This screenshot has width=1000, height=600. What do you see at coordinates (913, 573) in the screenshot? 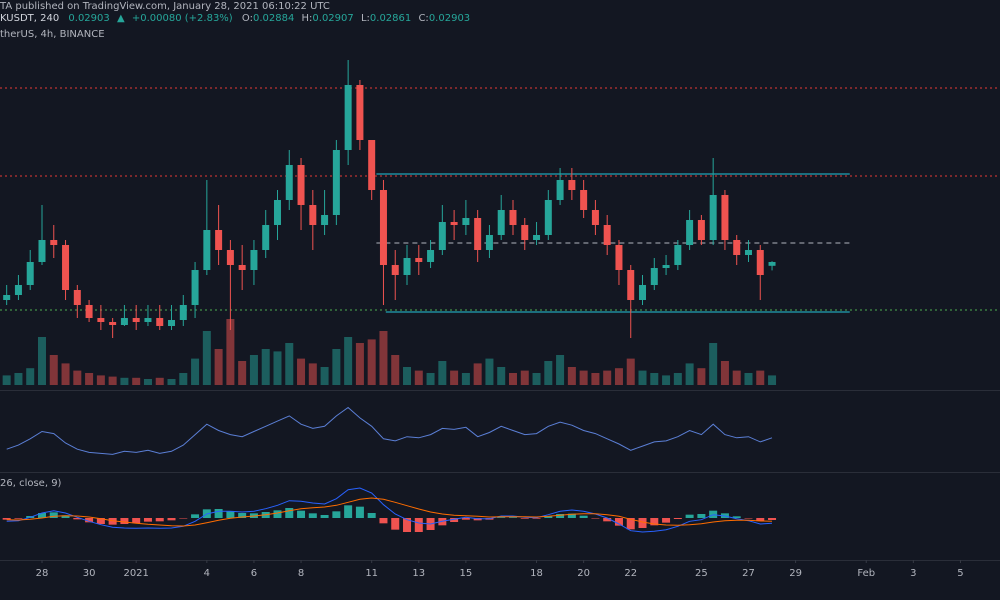
I see `x-tick-label: 3` at bounding box center [913, 573].